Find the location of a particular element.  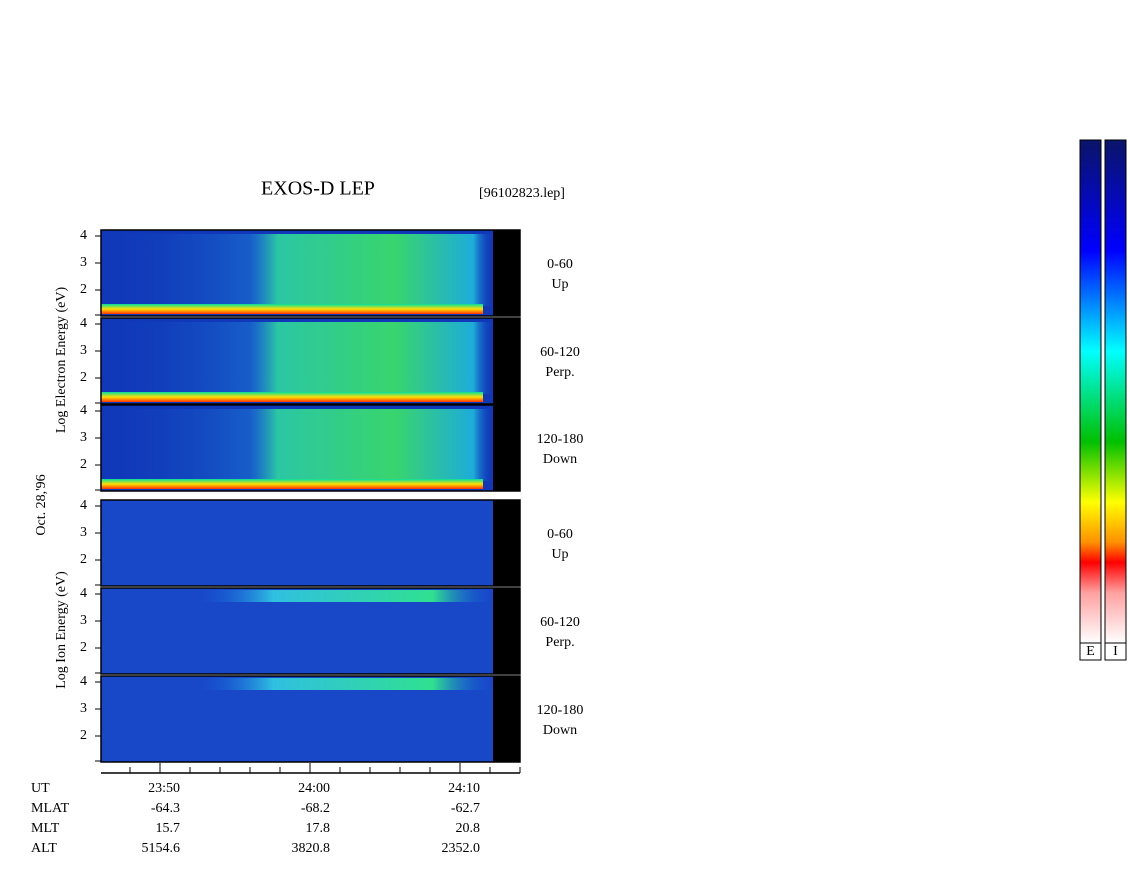

electron-label: Log Electron Energy (eV) is located at coordinates (61, 360).